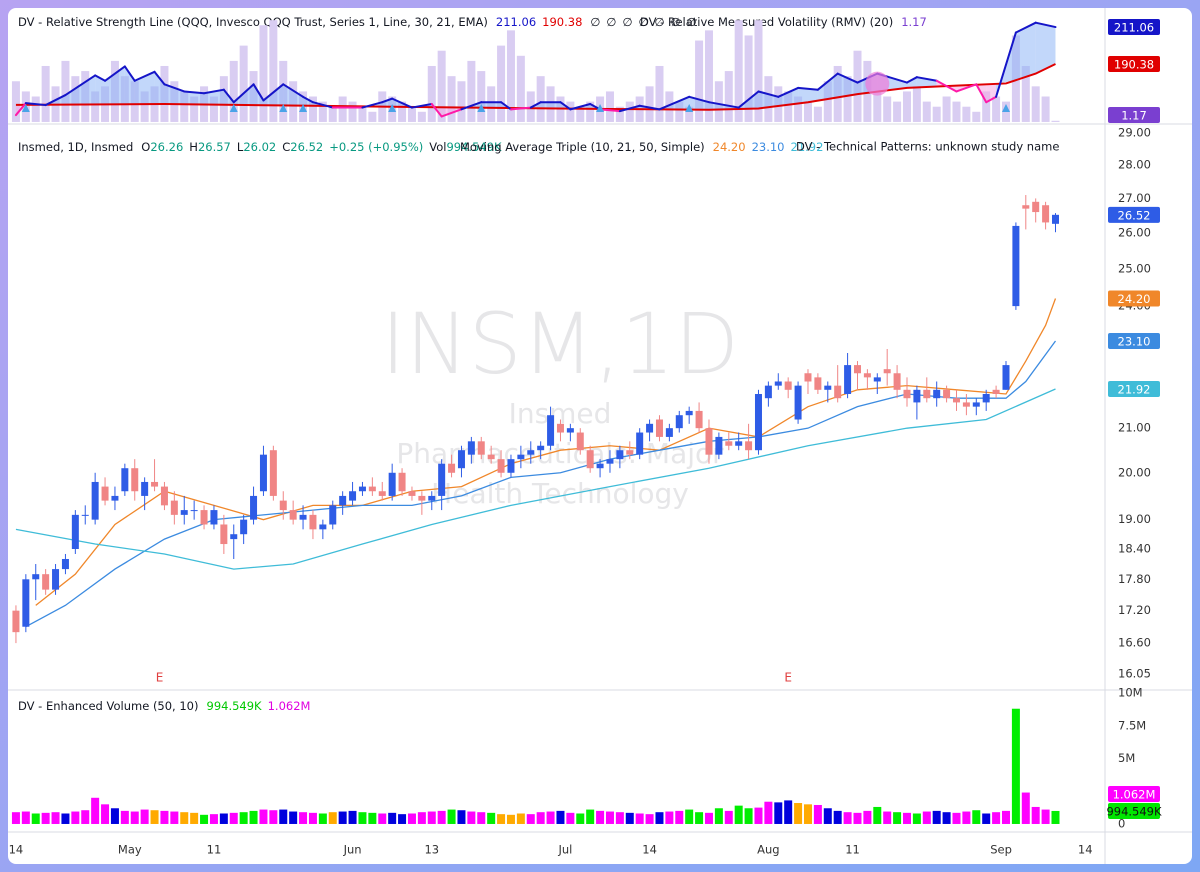  I want to click on ohlc-label: L, so click(240, 147).